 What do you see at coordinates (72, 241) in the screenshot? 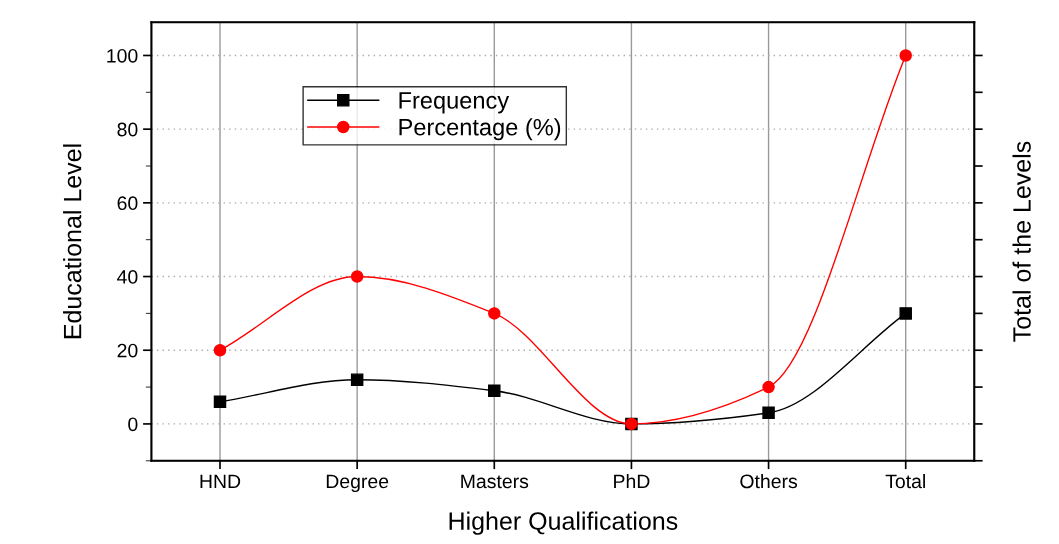
I see `y-axis-title: Educational Level` at bounding box center [72, 241].